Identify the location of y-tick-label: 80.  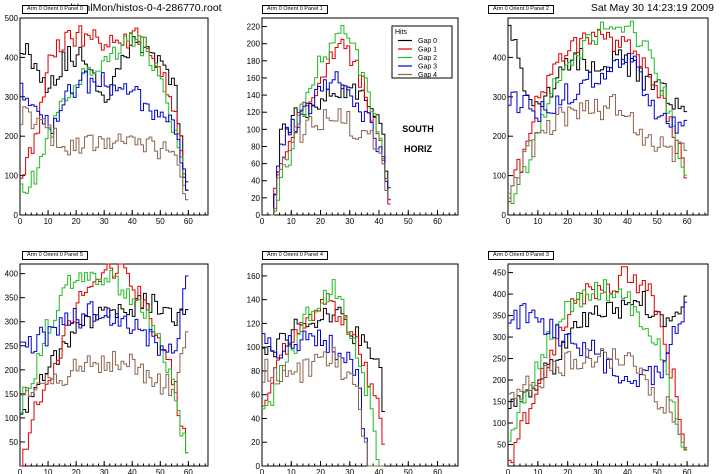
(255, 371).